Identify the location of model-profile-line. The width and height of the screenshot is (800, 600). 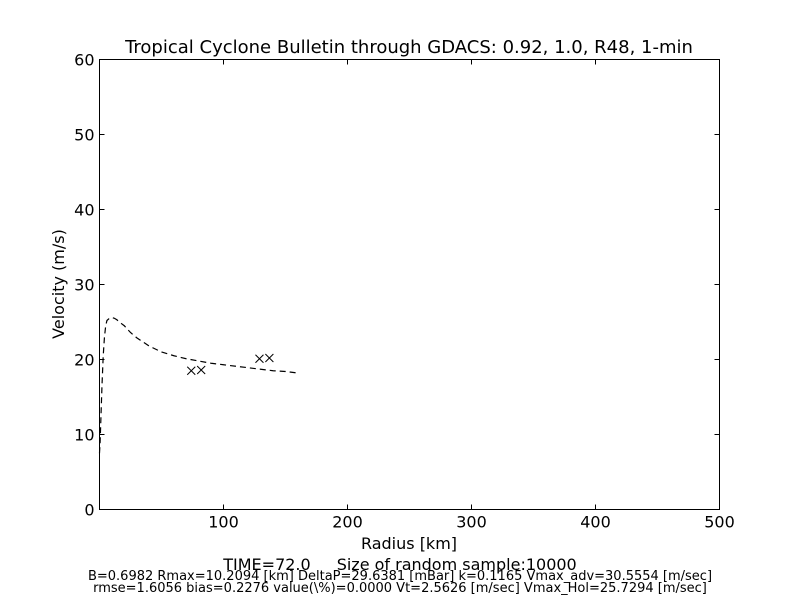
(198, 385).